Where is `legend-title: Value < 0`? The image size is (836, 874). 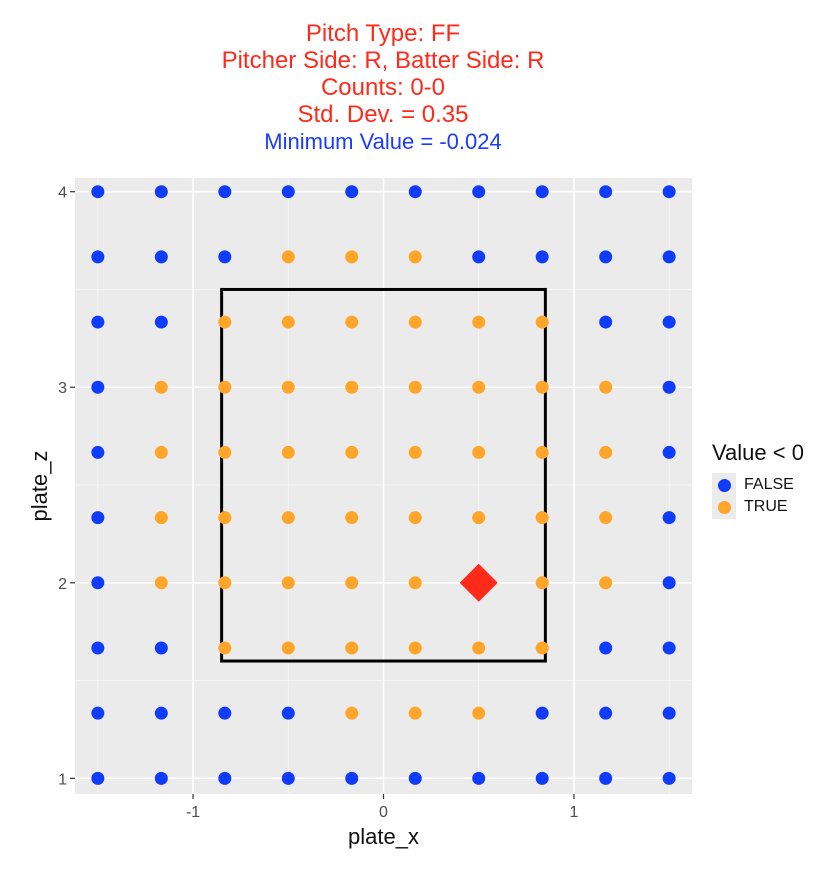
legend-title: Value < 0 is located at coordinates (758, 452).